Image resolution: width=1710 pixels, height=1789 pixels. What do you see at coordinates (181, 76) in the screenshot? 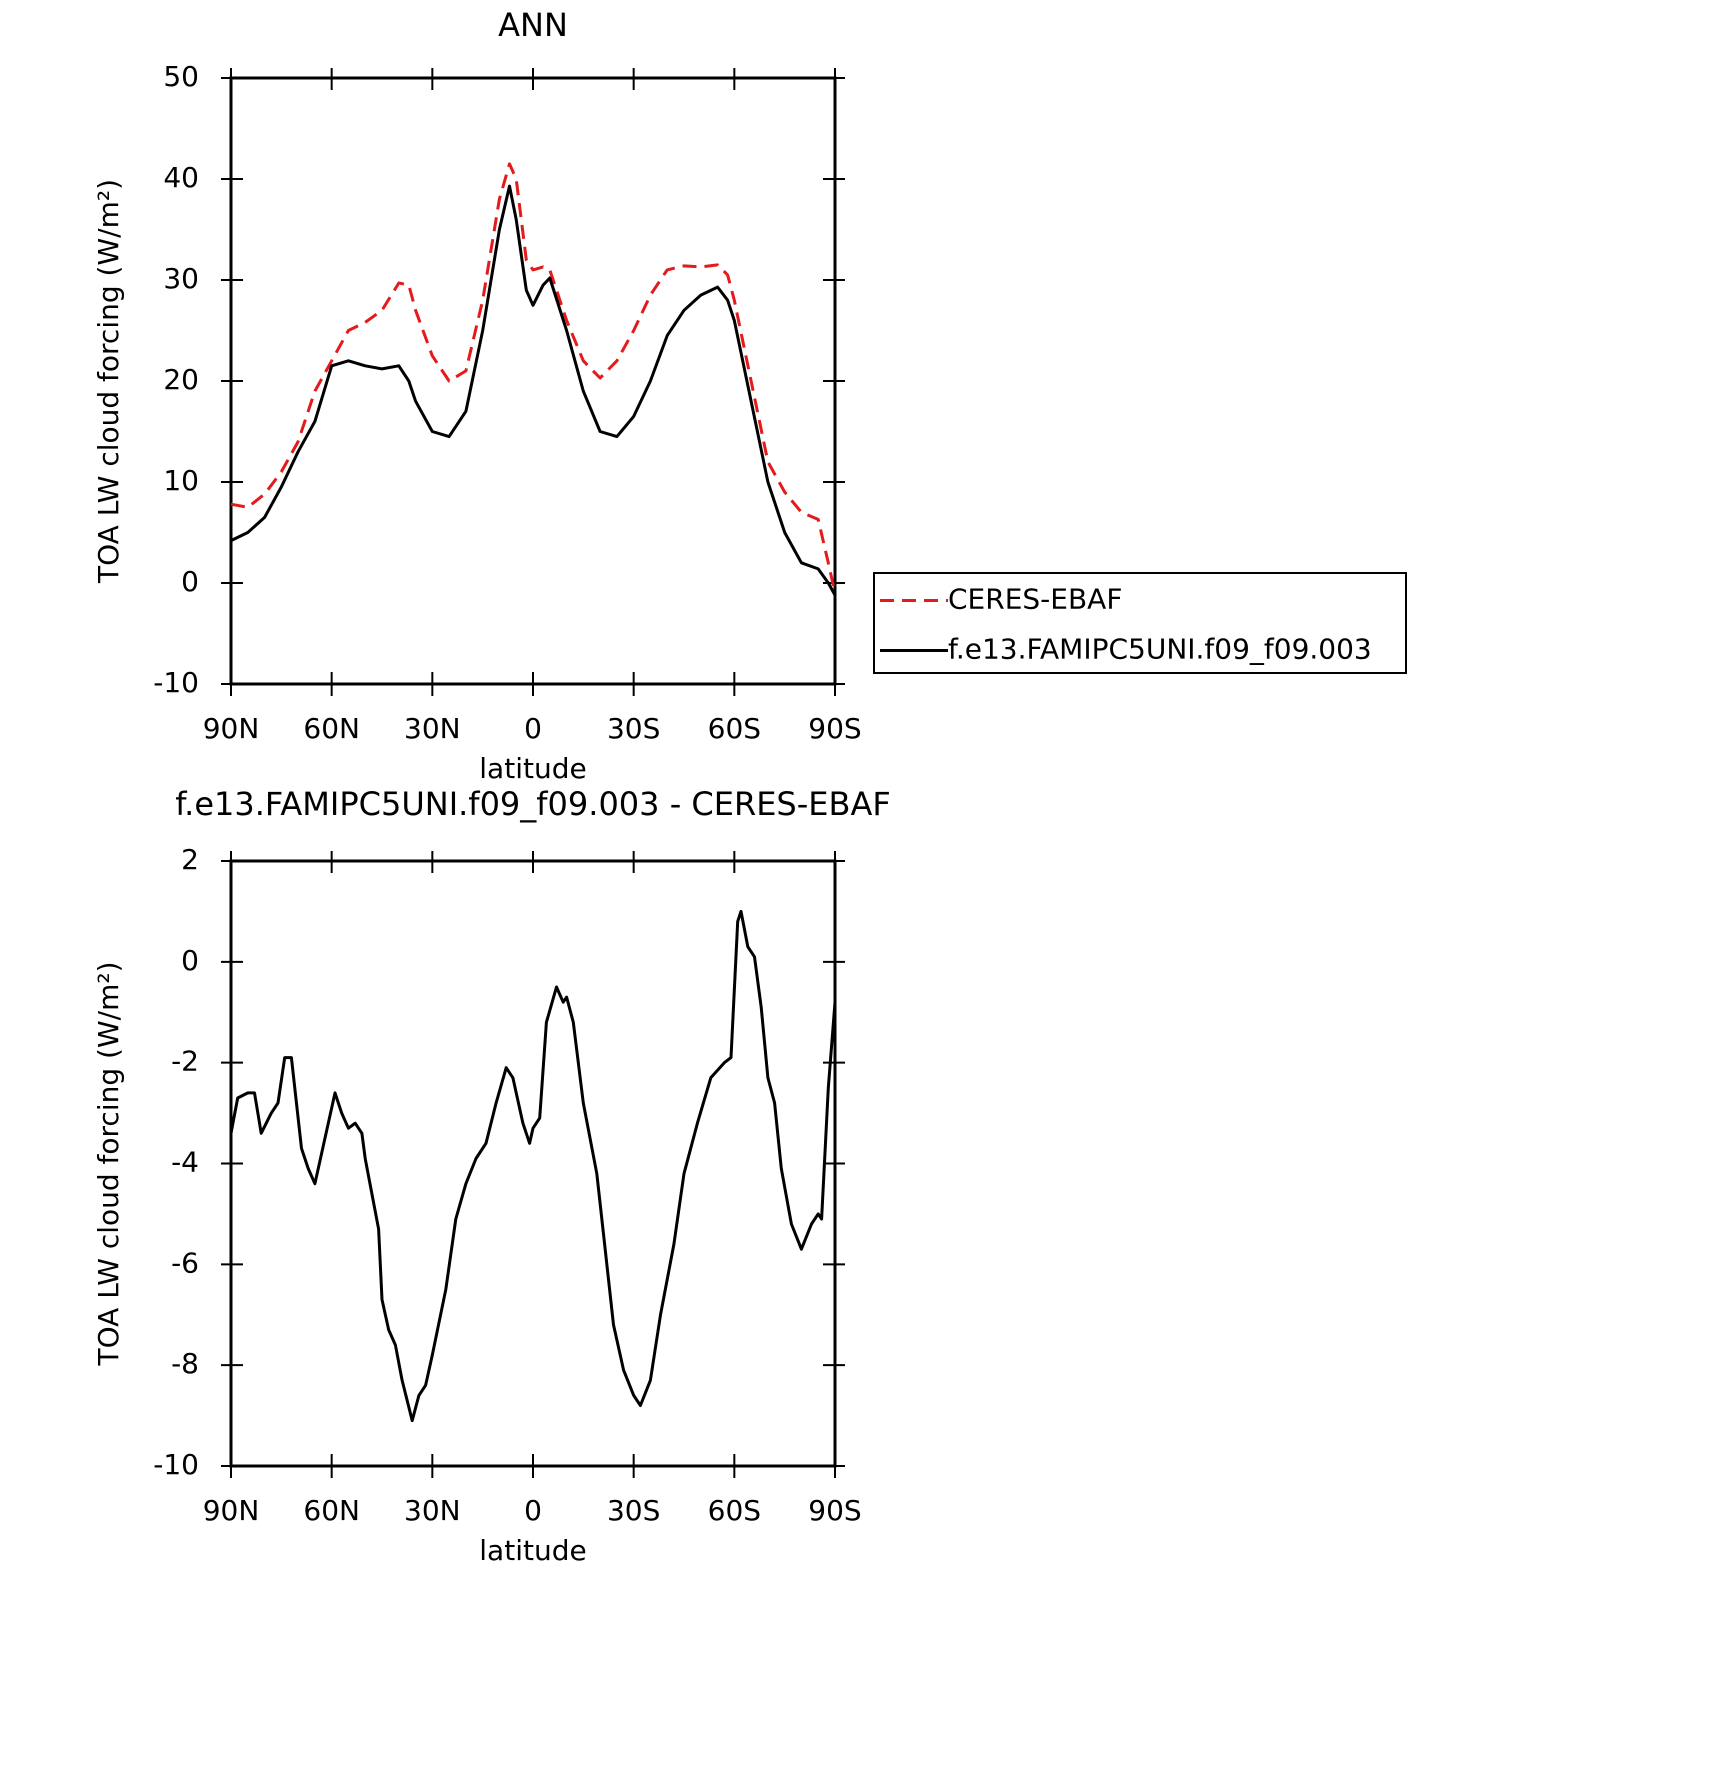
I see `y-tick-label: 50` at bounding box center [181, 76].